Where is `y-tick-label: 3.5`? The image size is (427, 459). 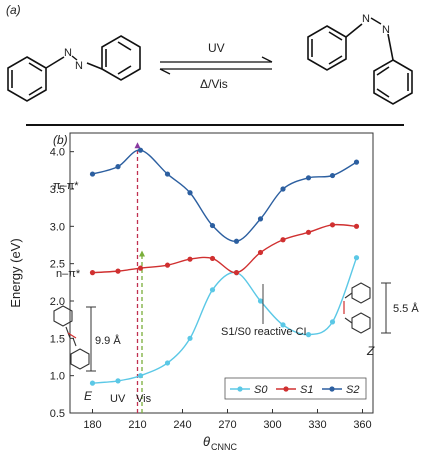 y-tick-label: 3.5 is located at coordinates (57, 190).